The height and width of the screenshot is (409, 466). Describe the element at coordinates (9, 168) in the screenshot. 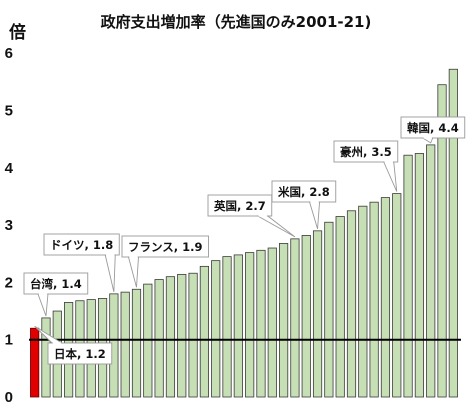

I see `y-tick-label: 4` at that location.